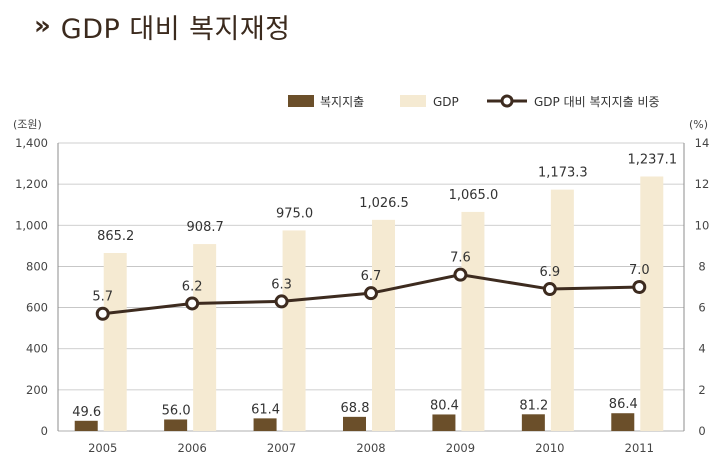  I want to click on legend: 복지지출 GDP GDP 대비 복지지출 비중, so click(474, 101).